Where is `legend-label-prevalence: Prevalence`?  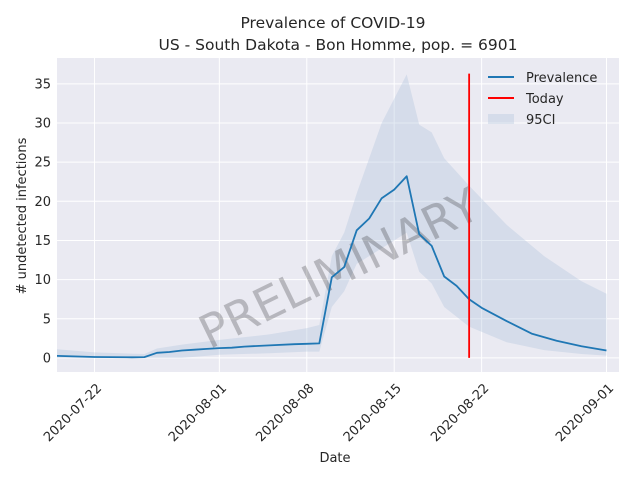
legend-label-prevalence: Prevalence is located at coordinates (561, 78).